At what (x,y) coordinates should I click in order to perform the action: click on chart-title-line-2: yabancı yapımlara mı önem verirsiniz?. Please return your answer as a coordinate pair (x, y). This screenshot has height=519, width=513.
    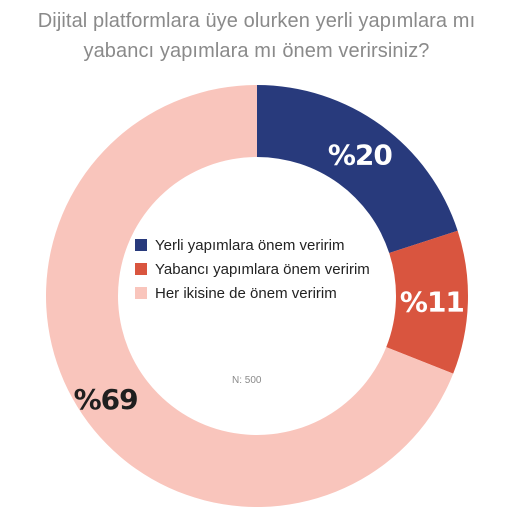
    Looking at the image, I should click on (256, 51).